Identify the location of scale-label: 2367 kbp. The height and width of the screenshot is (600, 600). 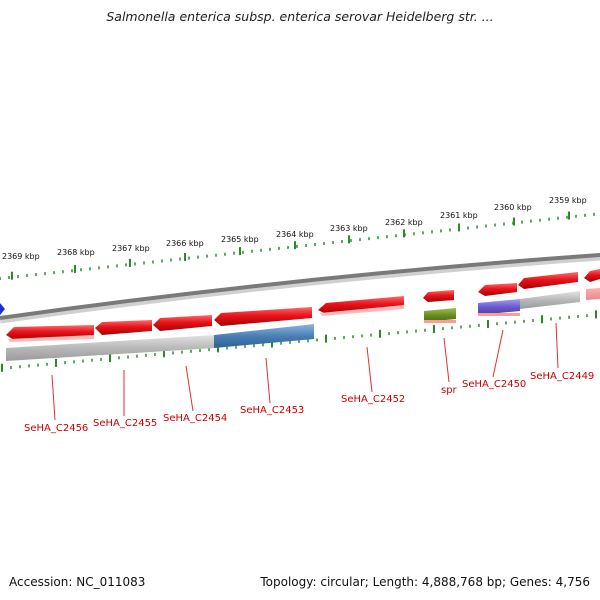
(131, 248).